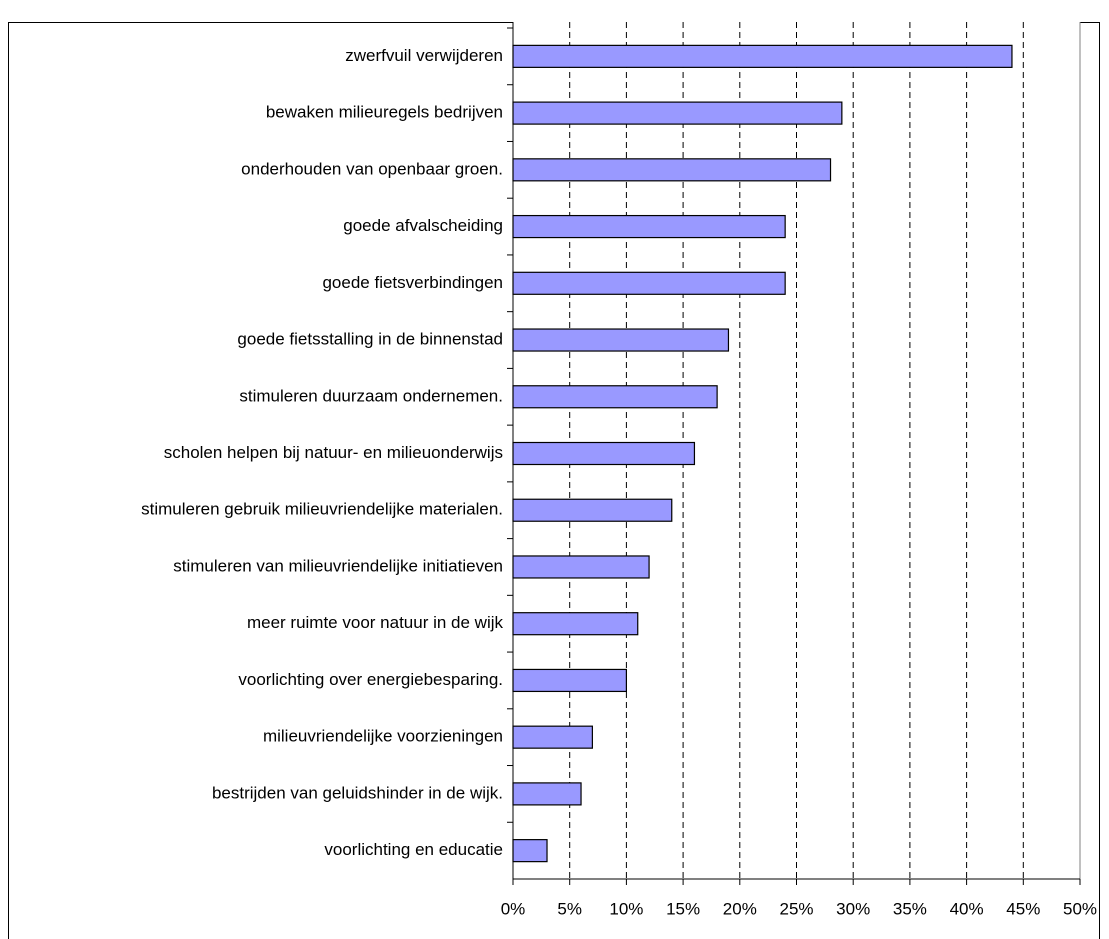 This screenshot has height=939, width=1109. Describe the element at coordinates (910, 908) in the screenshot. I see `x-tick-label: 35%` at that location.